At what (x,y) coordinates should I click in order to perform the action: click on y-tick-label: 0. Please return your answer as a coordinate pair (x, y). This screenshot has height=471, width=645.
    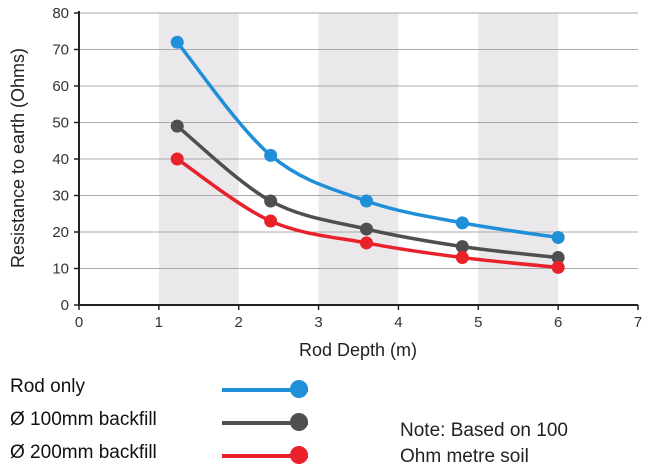
    Looking at the image, I should click on (65, 305).